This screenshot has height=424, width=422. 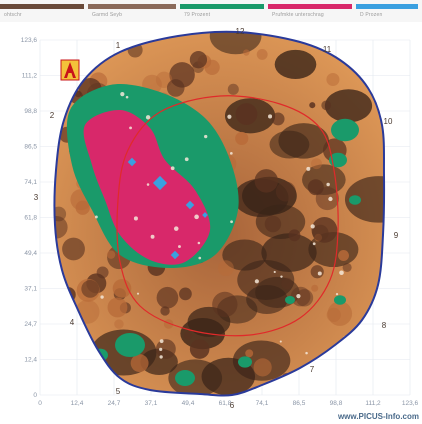 I want to click on legend-item: D Prozen, so click(x=387, y=12).